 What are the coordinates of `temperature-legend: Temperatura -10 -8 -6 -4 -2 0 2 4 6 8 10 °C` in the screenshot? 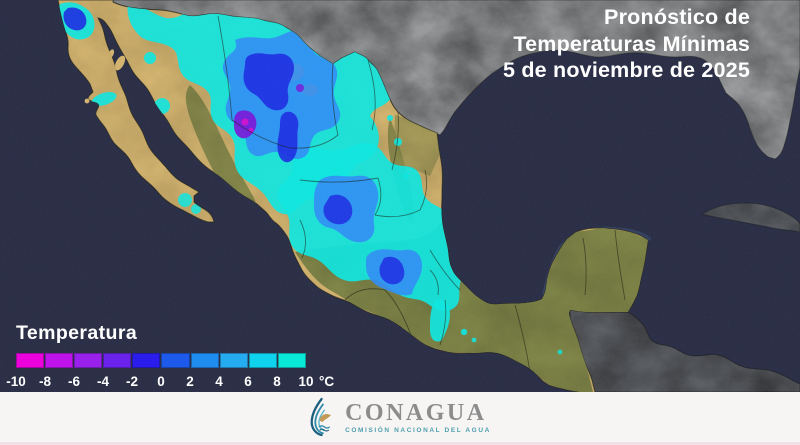 It's located at (181, 357).